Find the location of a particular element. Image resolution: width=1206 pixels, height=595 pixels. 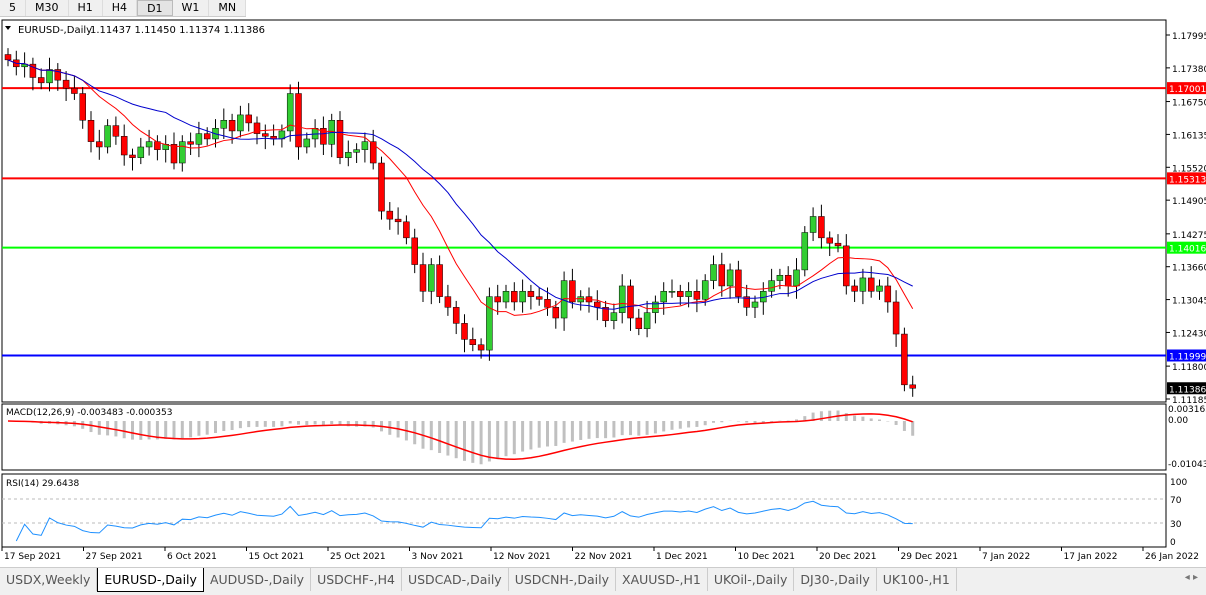

price-tick-label: 1.15520 is located at coordinates (1189, 169).